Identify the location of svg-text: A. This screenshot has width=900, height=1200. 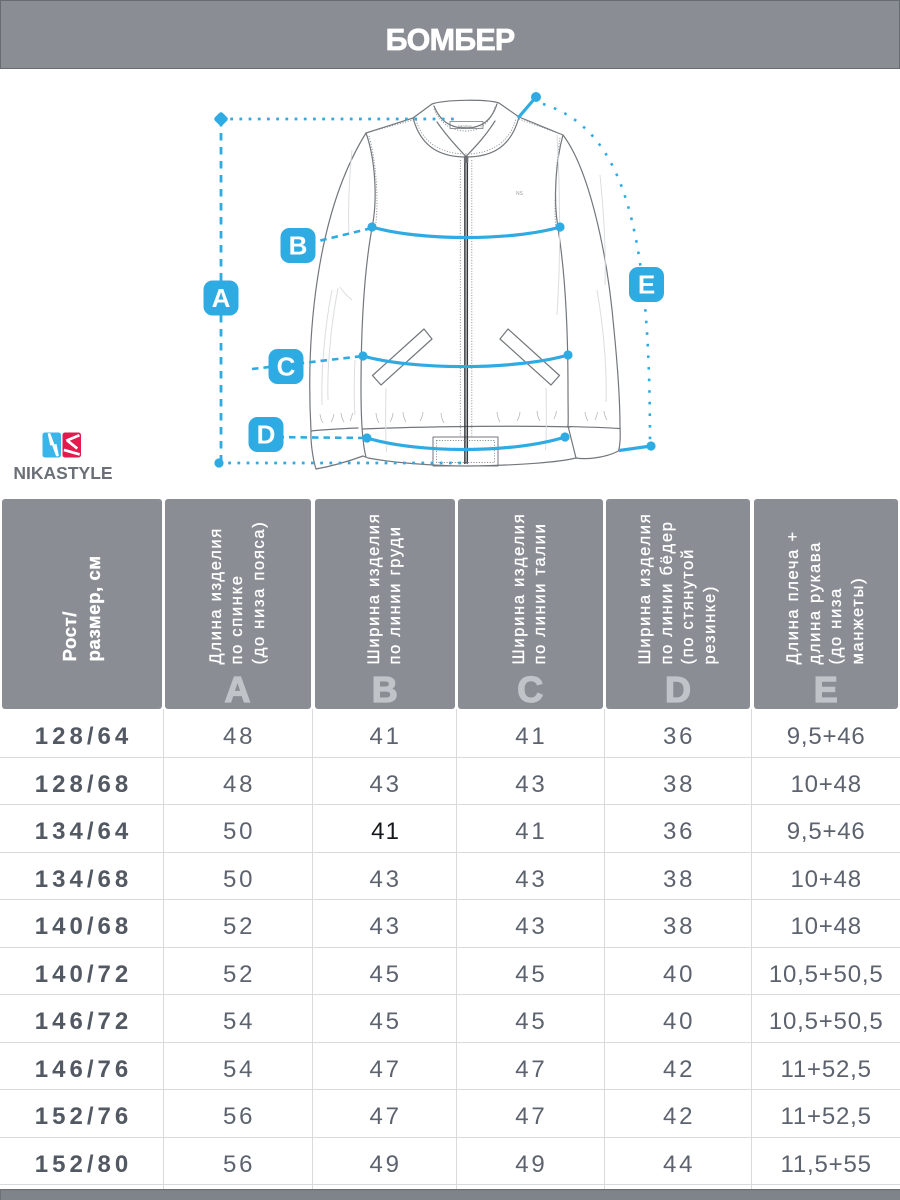
(221, 298).